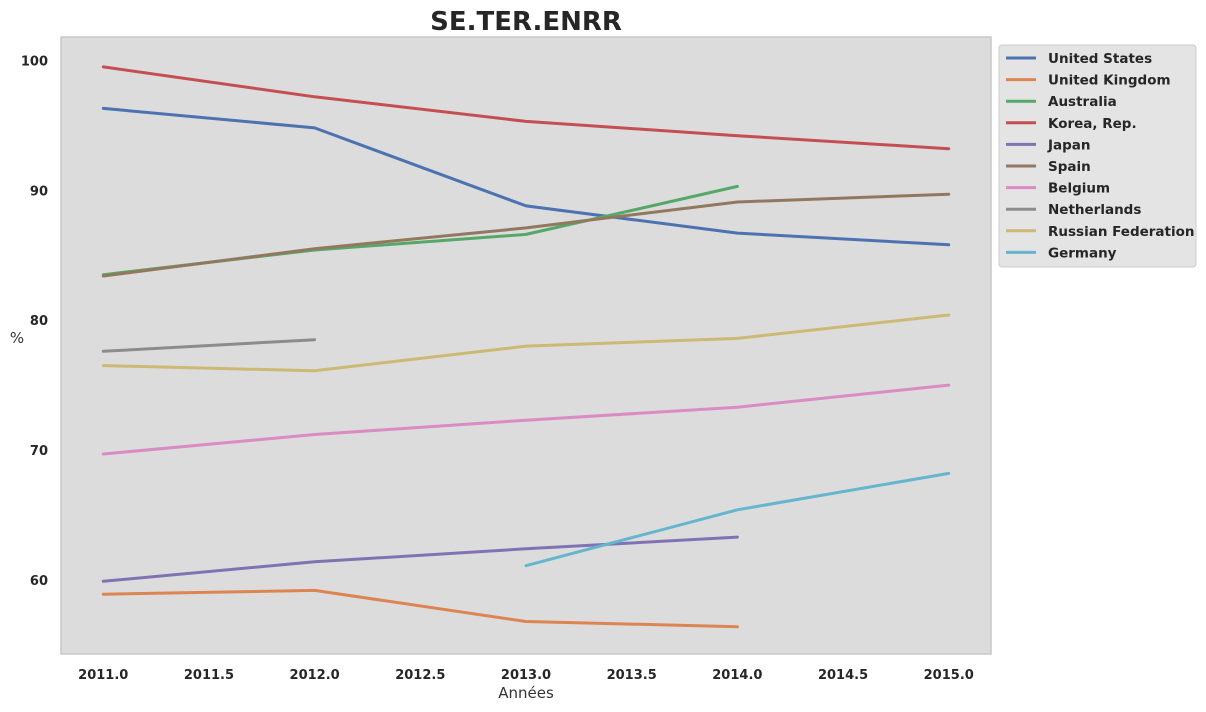 The image size is (1206, 712). Describe the element at coordinates (737, 675) in the screenshot. I see `x-tick-label: 2014.0` at that location.